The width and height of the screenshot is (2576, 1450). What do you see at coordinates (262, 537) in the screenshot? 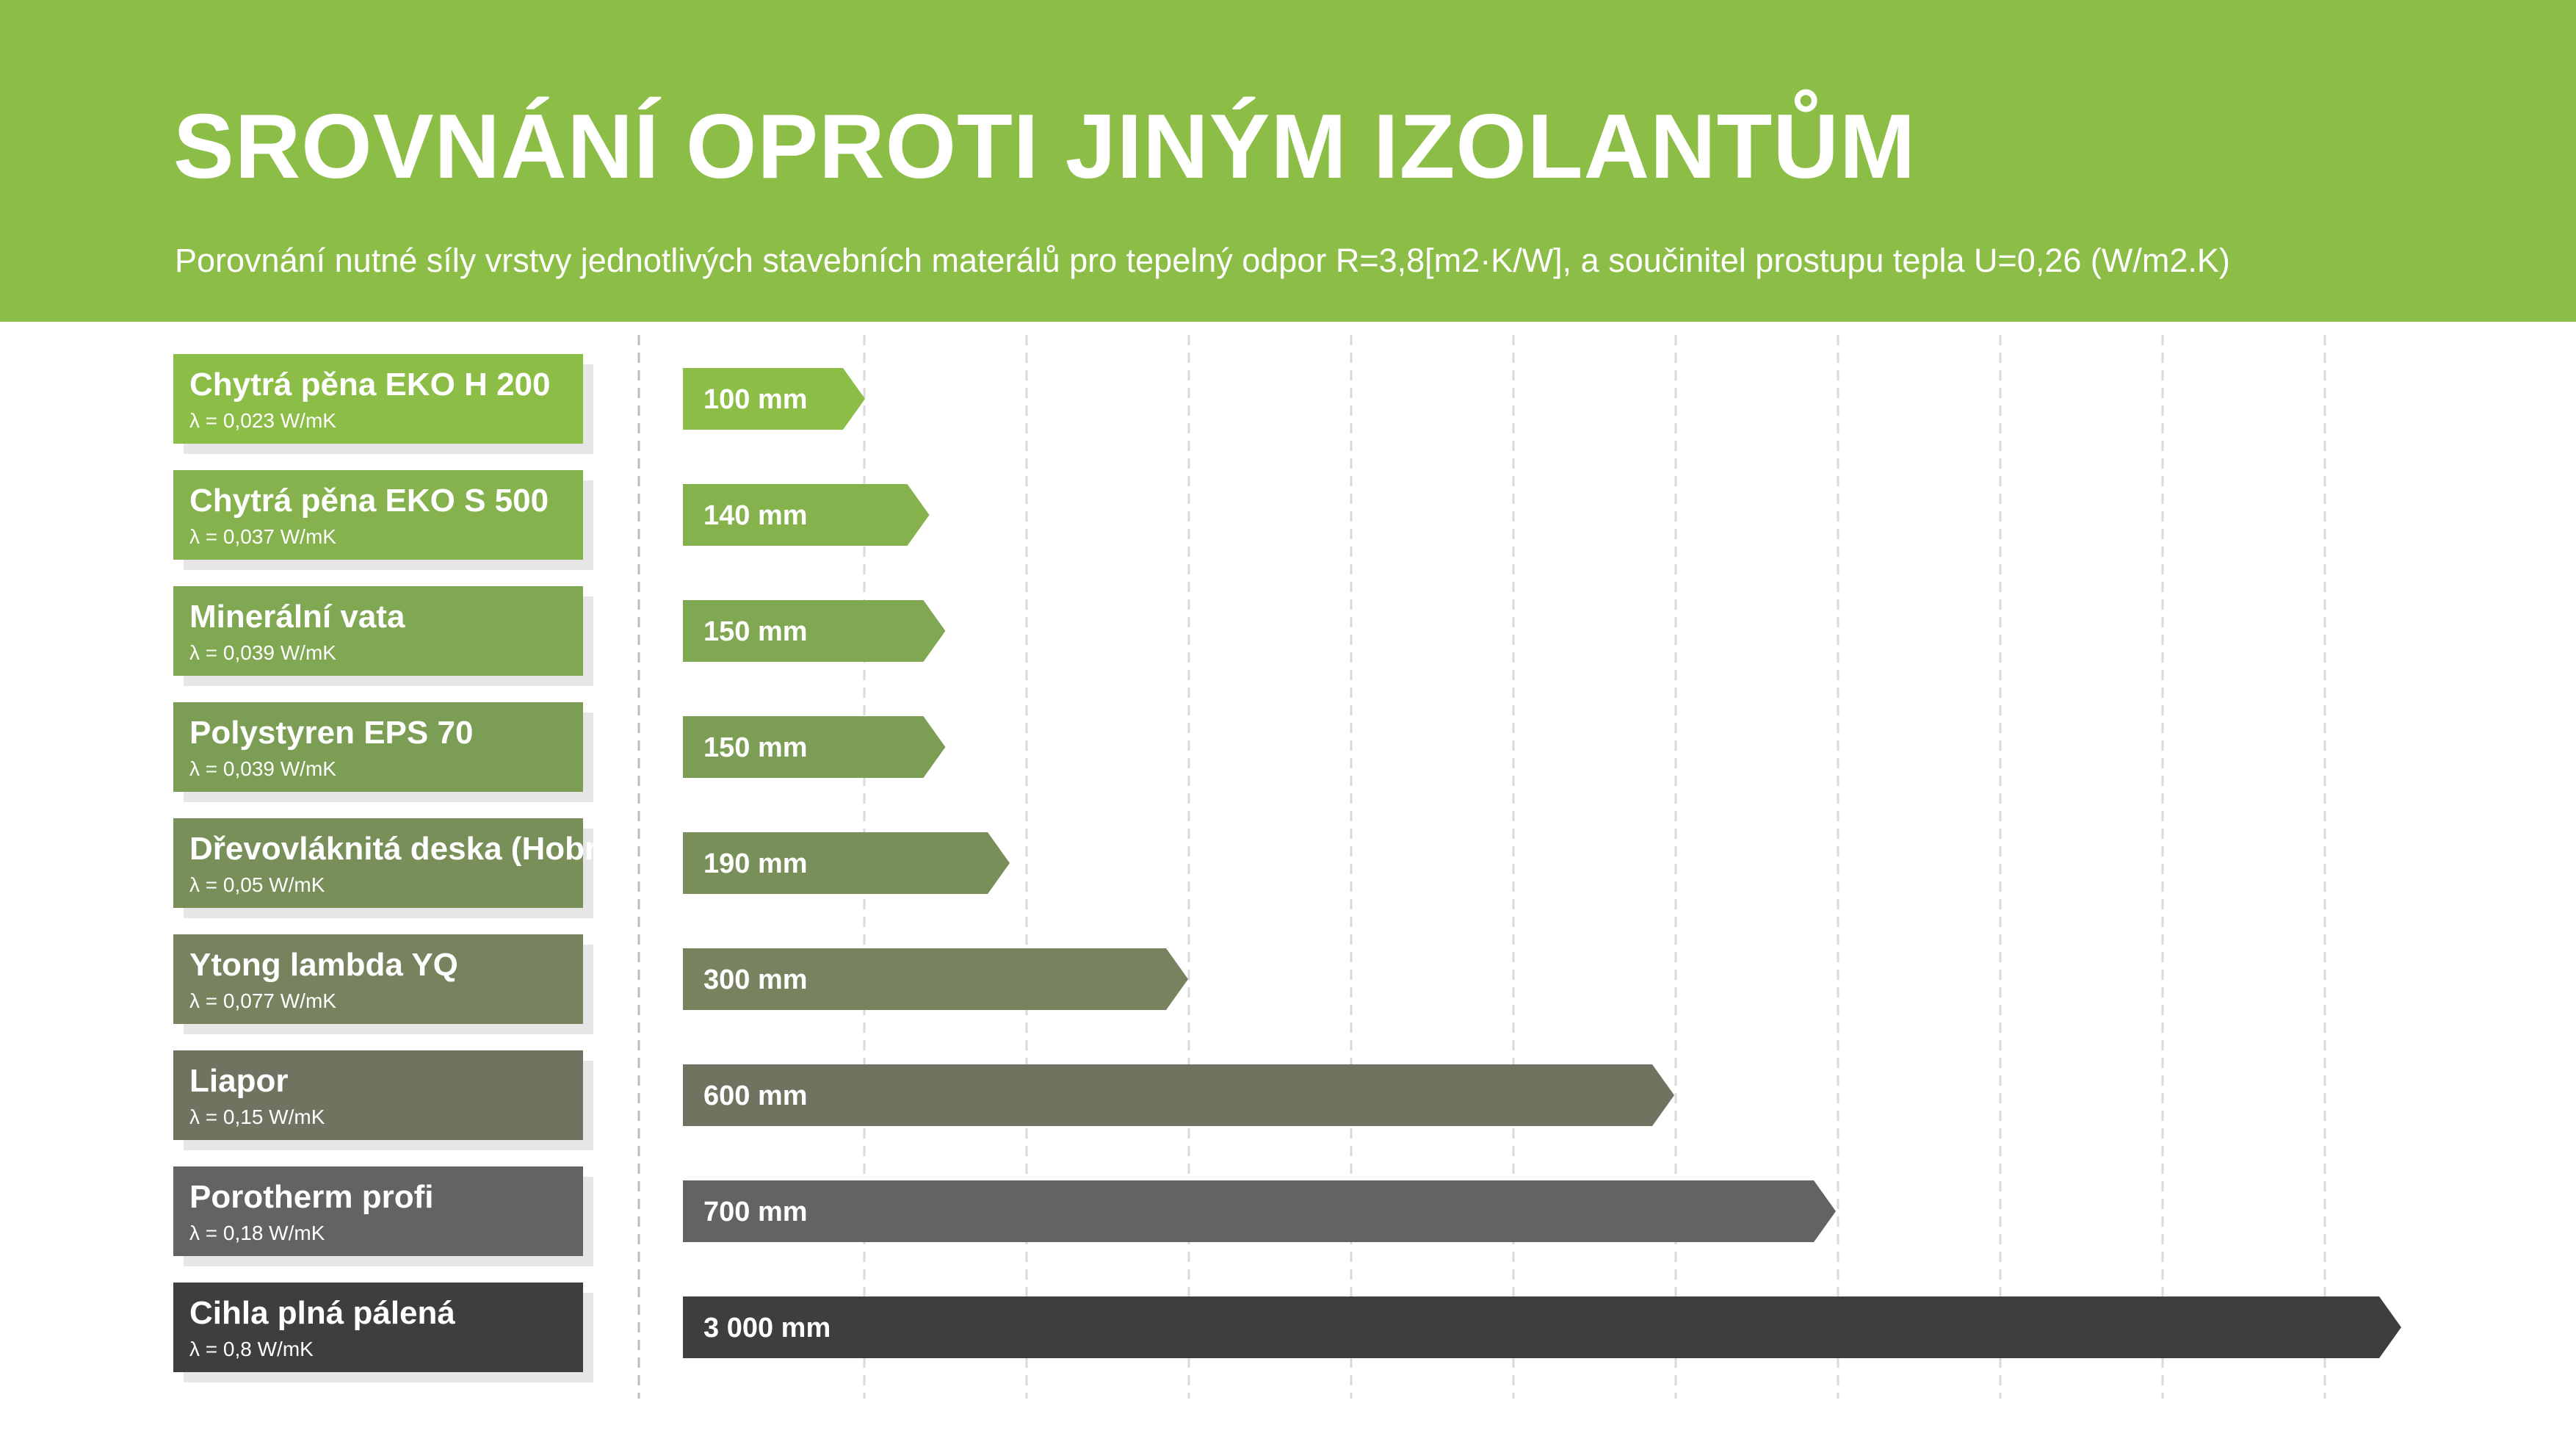
I see `lambda-value: λ = 0,037 W/mK` at bounding box center [262, 537].